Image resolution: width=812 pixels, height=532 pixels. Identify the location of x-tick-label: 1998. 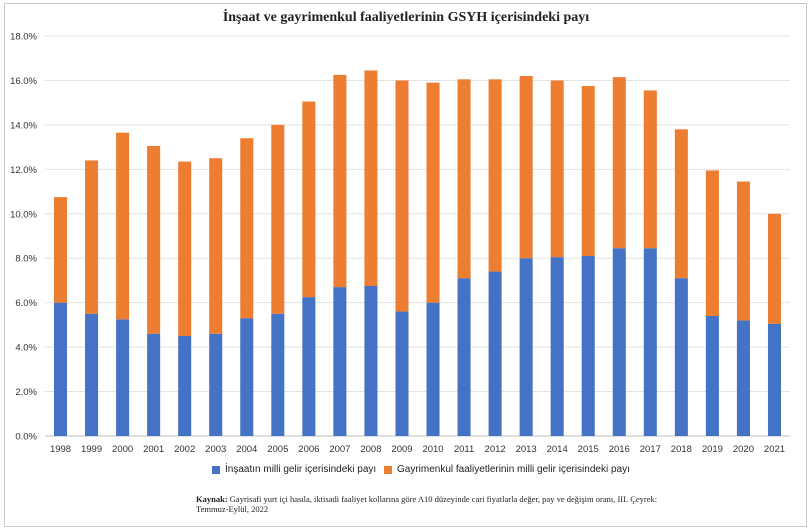
(60, 449).